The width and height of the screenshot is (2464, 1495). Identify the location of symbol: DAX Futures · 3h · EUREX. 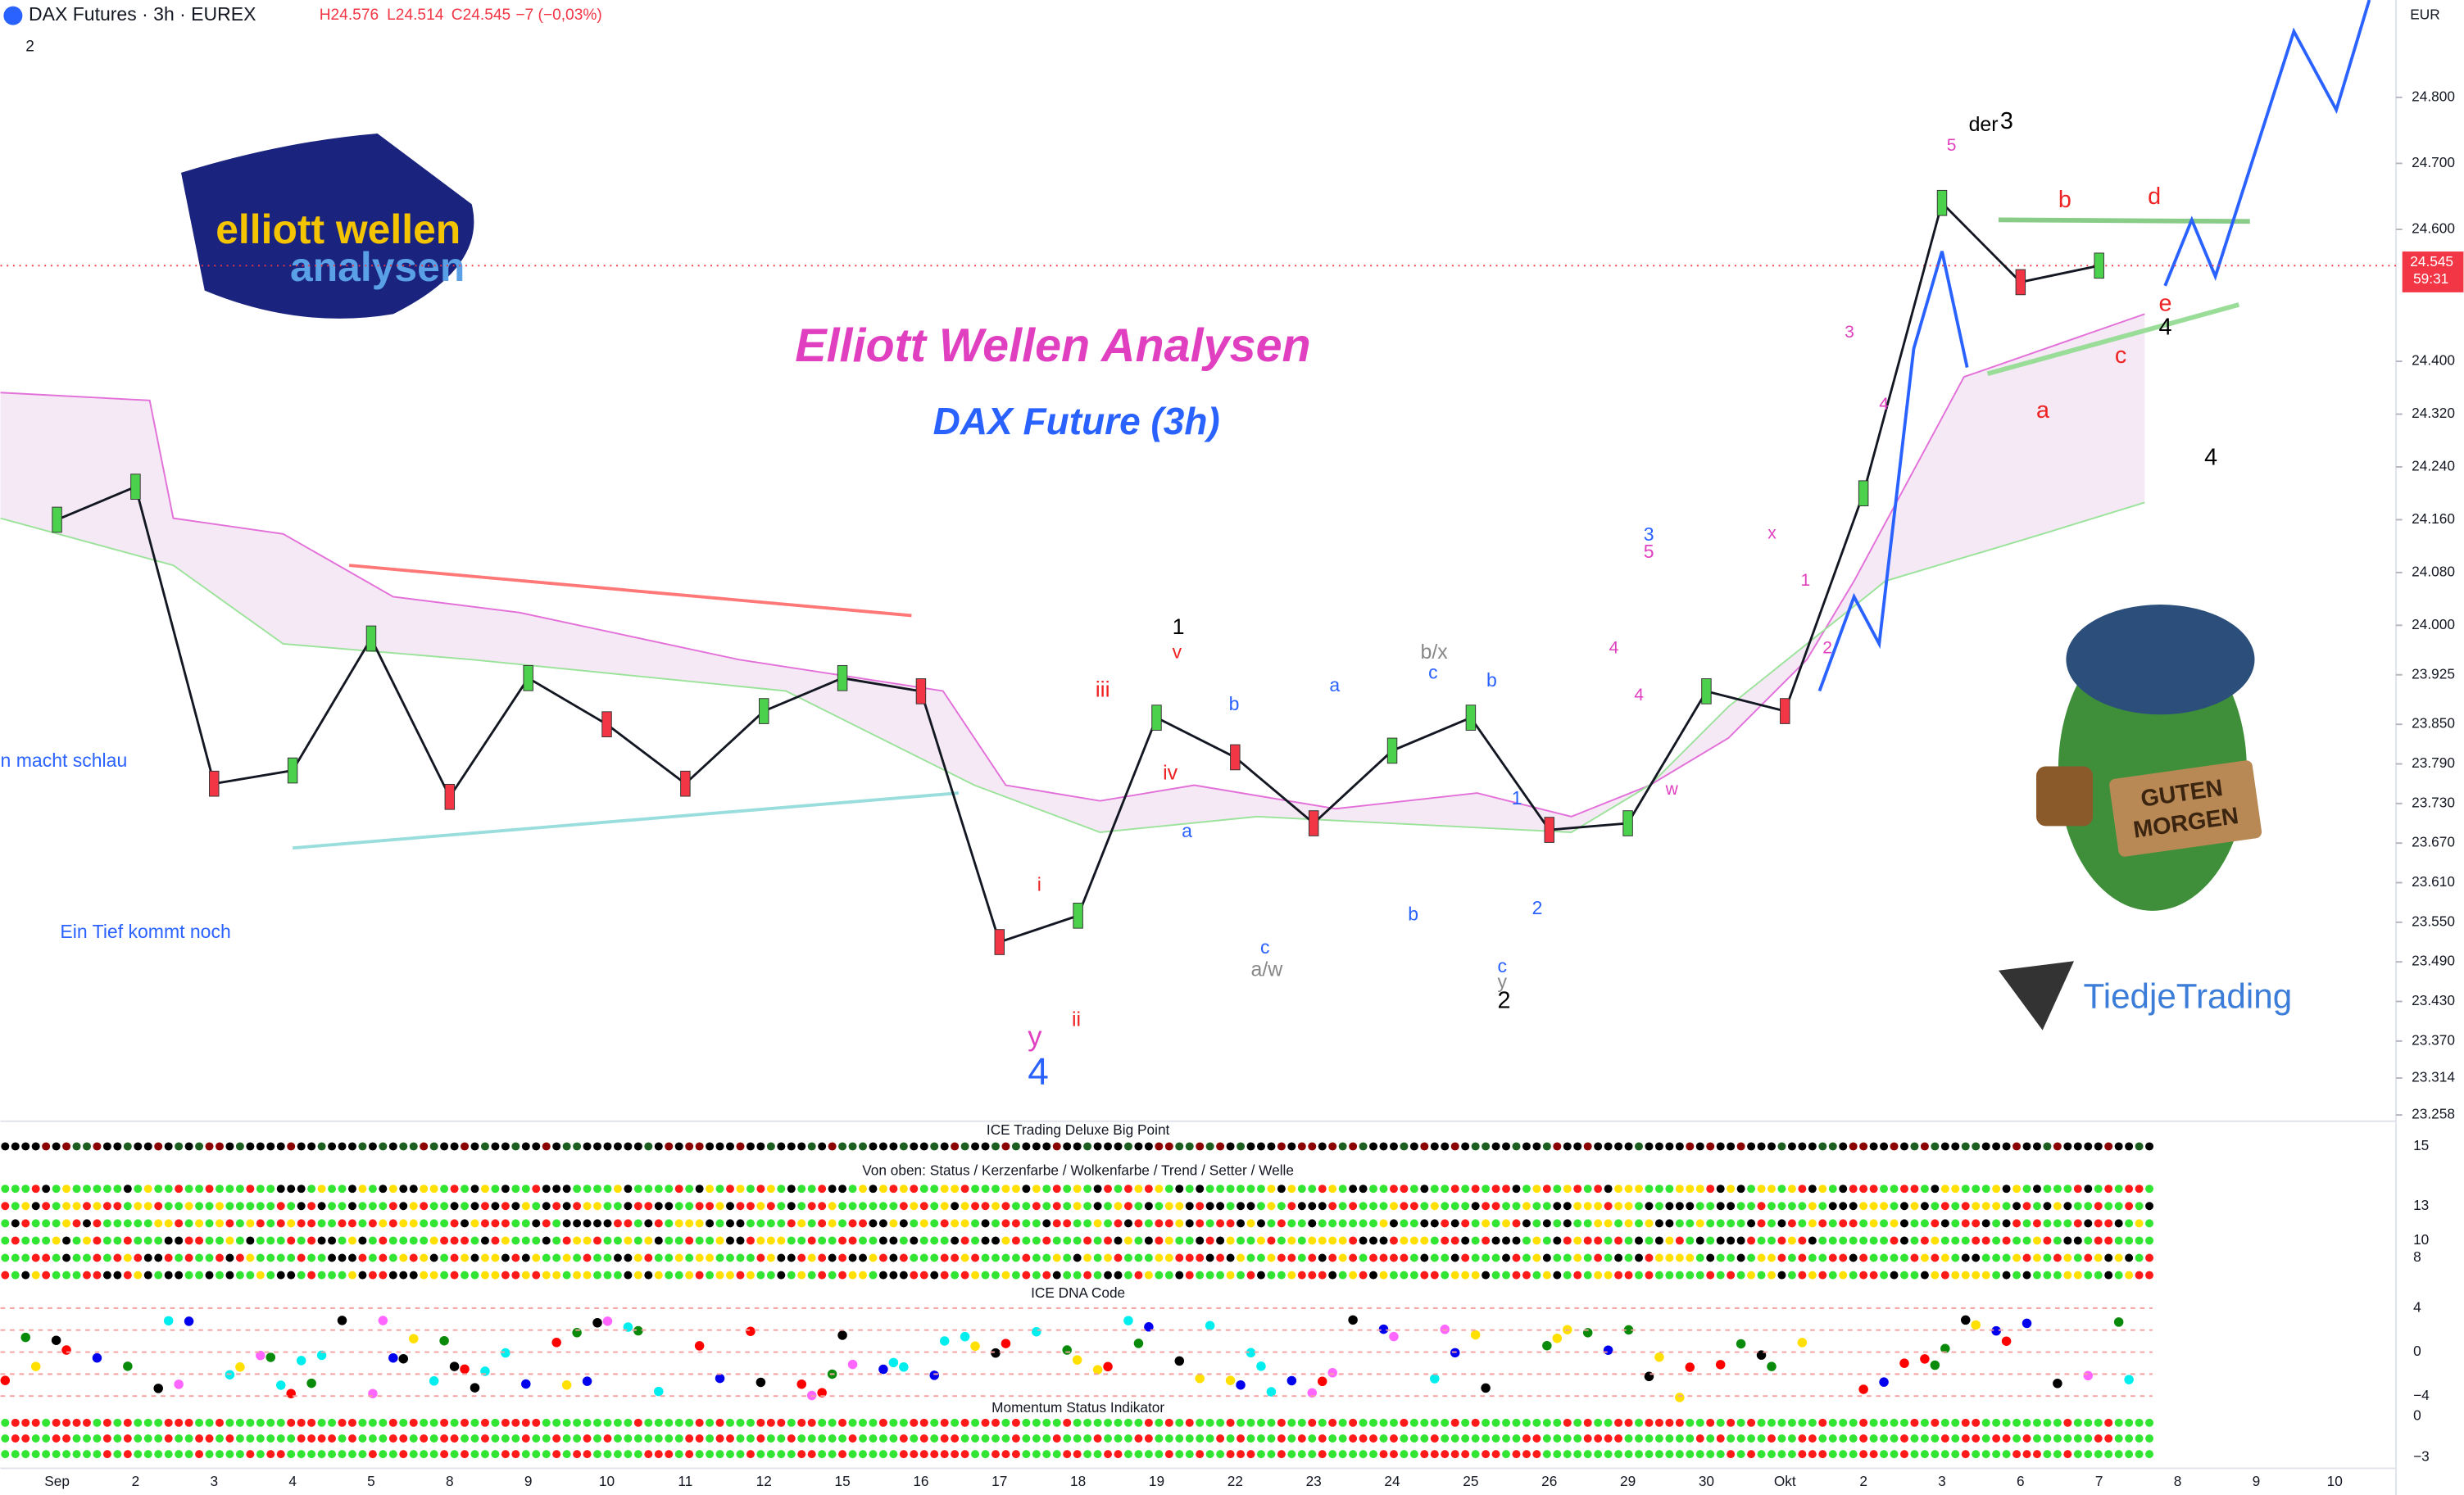
(142, 14).